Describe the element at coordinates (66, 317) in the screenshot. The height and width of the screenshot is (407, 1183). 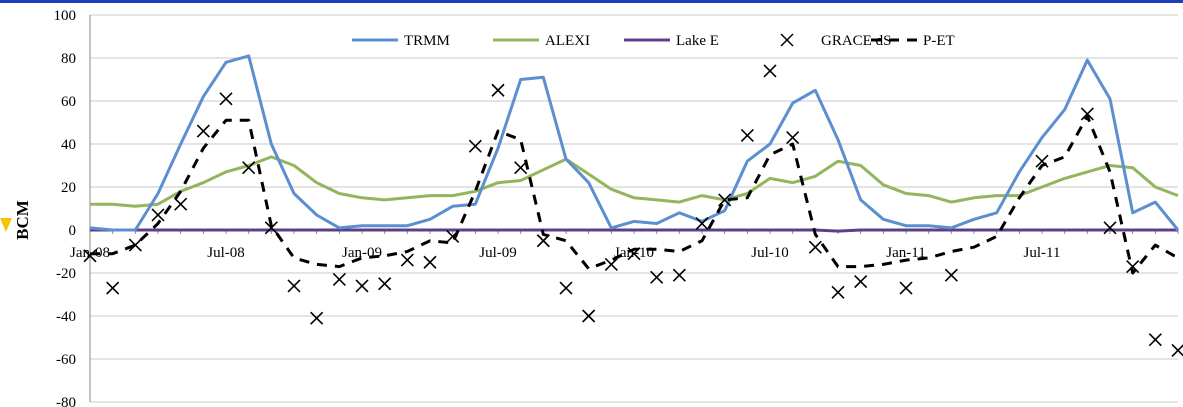
I see `y-tick-label: -40` at that location.